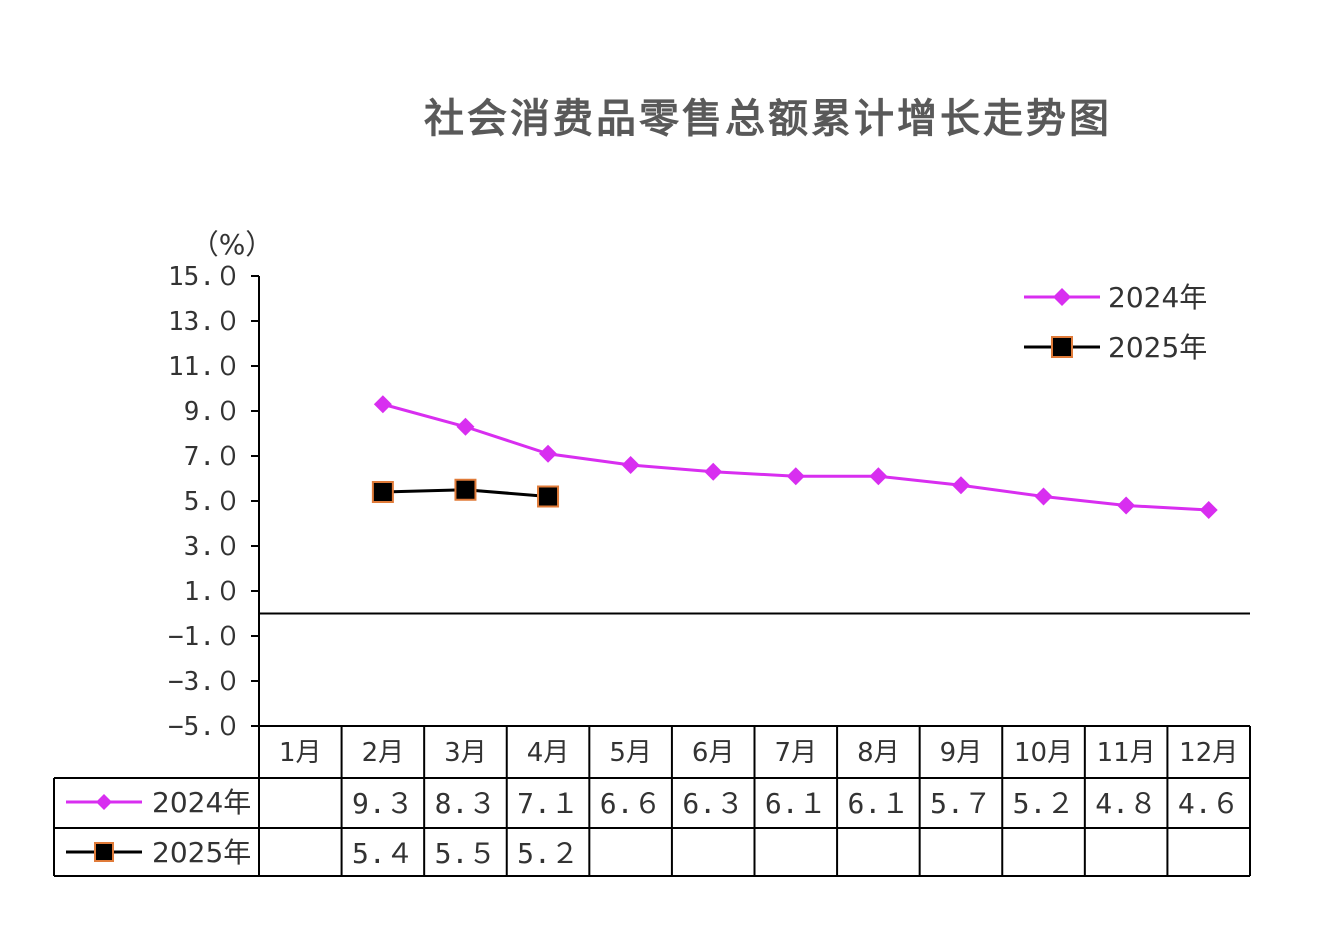 The width and height of the screenshot is (1331, 935). Describe the element at coordinates (201, 802) in the screenshot. I see `row-series-label: 2024年` at that location.